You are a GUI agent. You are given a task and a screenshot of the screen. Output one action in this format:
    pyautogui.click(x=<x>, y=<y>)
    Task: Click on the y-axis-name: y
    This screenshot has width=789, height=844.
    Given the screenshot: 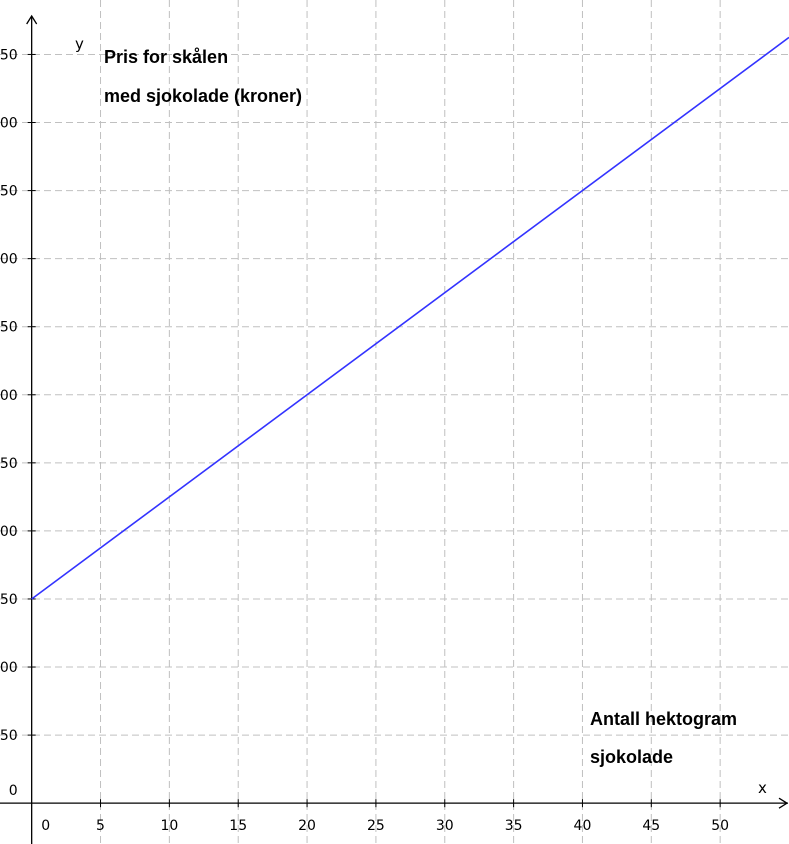 What is the action you would take?
    pyautogui.click(x=79, y=44)
    